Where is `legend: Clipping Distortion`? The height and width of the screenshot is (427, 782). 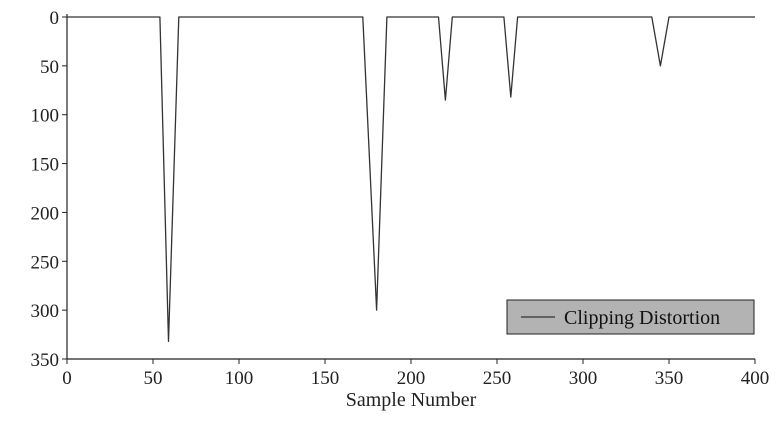
legend: Clipping Distortion is located at coordinates (630, 317).